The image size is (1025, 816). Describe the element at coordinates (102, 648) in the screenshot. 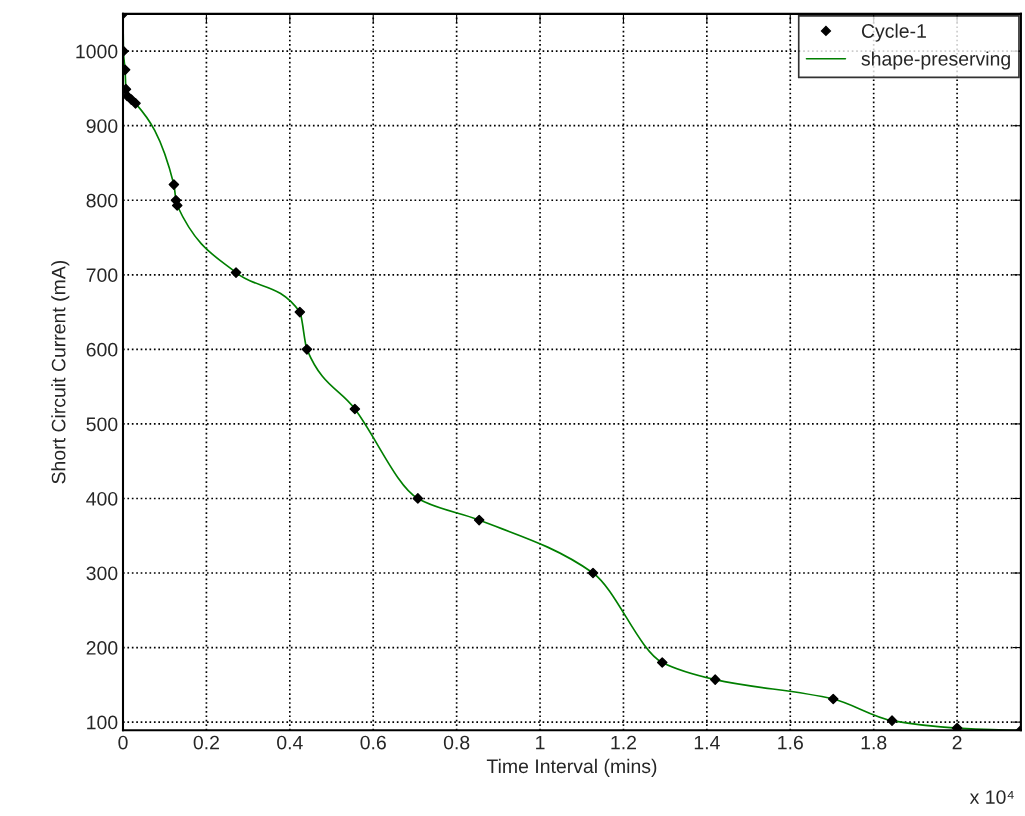

I see `y-tick-label: 200` at that location.